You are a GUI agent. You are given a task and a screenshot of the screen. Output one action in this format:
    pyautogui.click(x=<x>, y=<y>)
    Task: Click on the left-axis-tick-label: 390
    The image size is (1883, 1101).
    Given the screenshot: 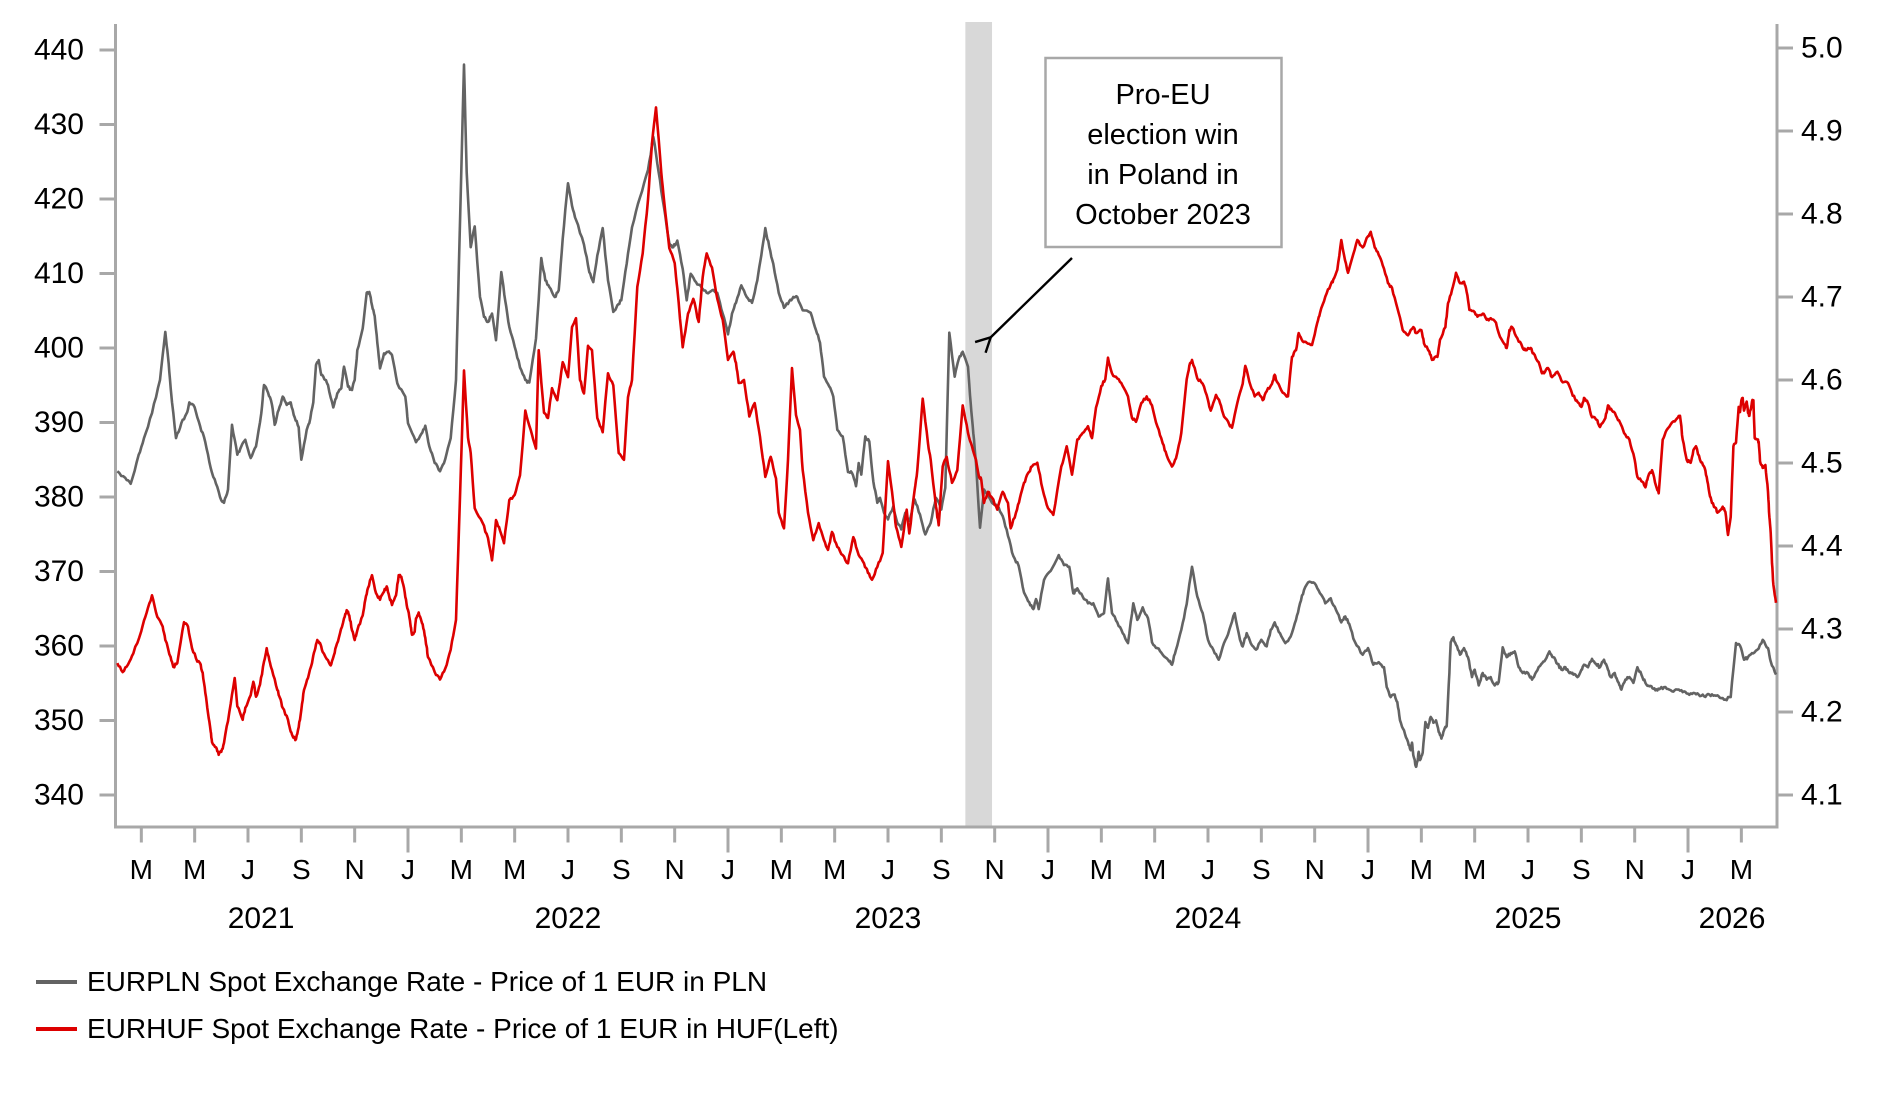 What is the action you would take?
    pyautogui.click(x=59, y=422)
    